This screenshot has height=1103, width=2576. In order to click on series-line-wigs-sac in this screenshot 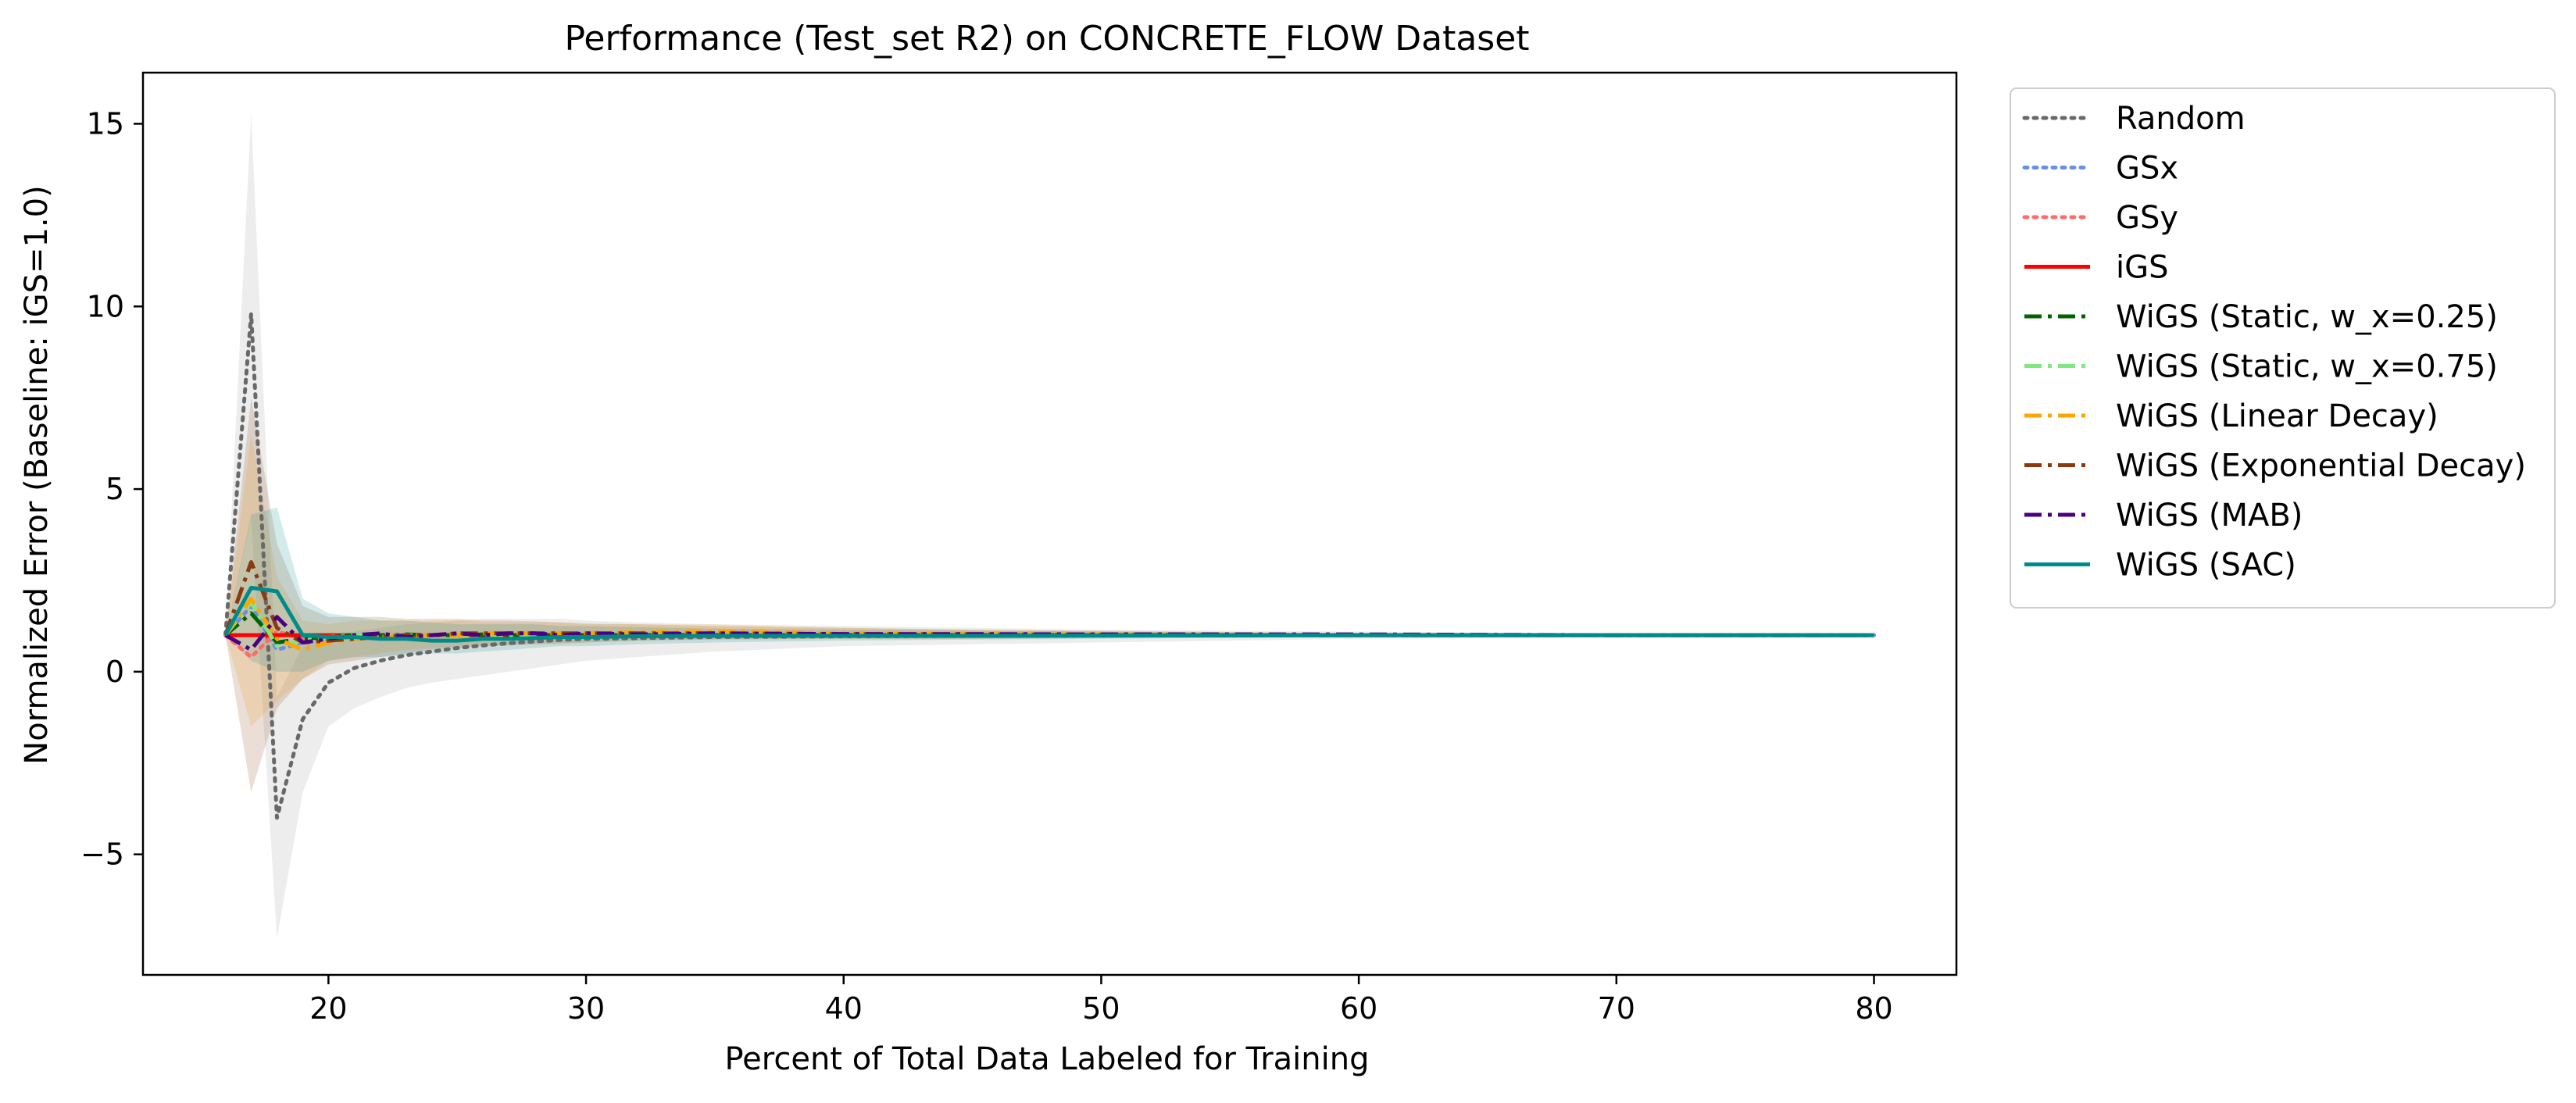, I will do `click(1049, 614)`.